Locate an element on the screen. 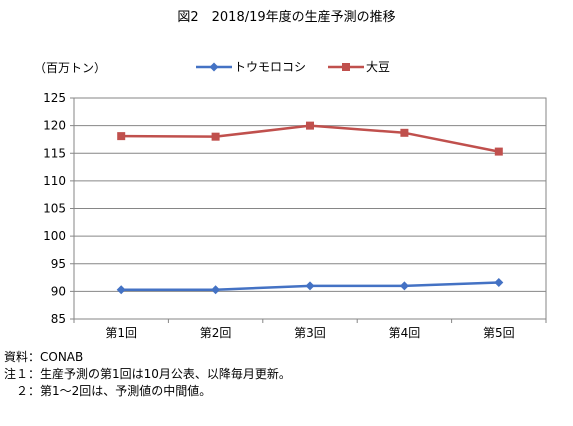 This screenshot has height=426, width=573. y-tick-label: 90 is located at coordinates (58, 291).